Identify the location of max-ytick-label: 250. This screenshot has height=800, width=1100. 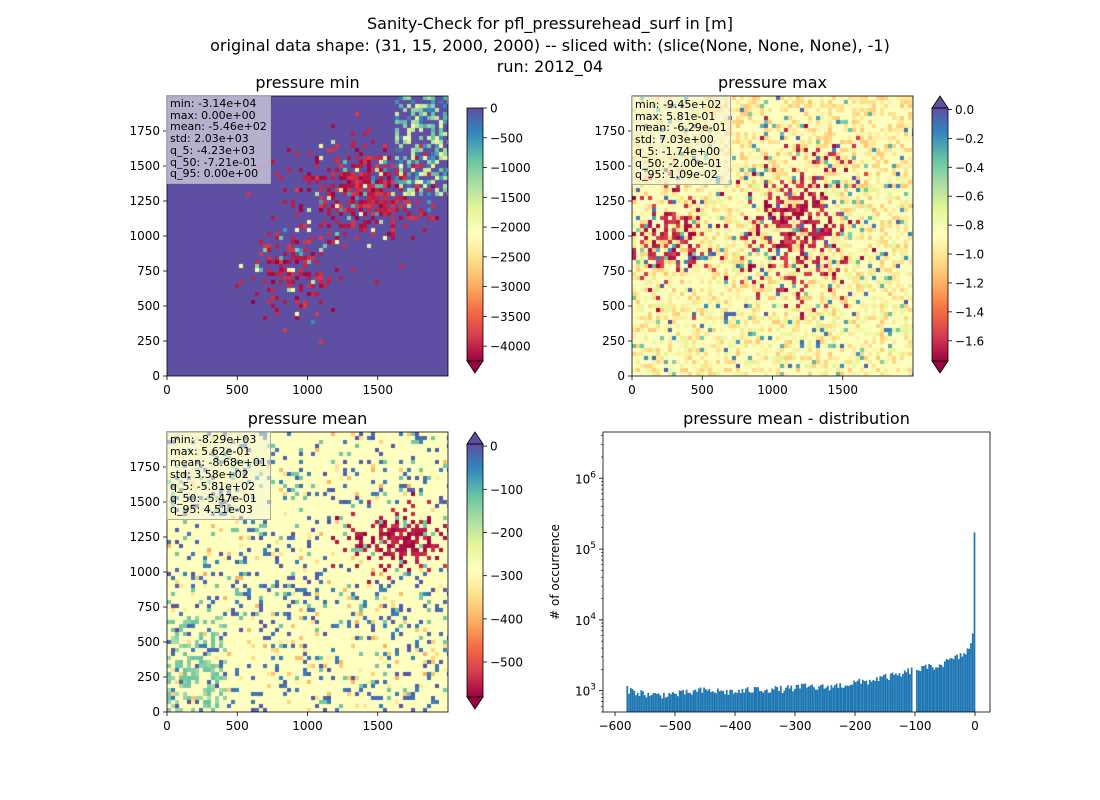
(613, 341).